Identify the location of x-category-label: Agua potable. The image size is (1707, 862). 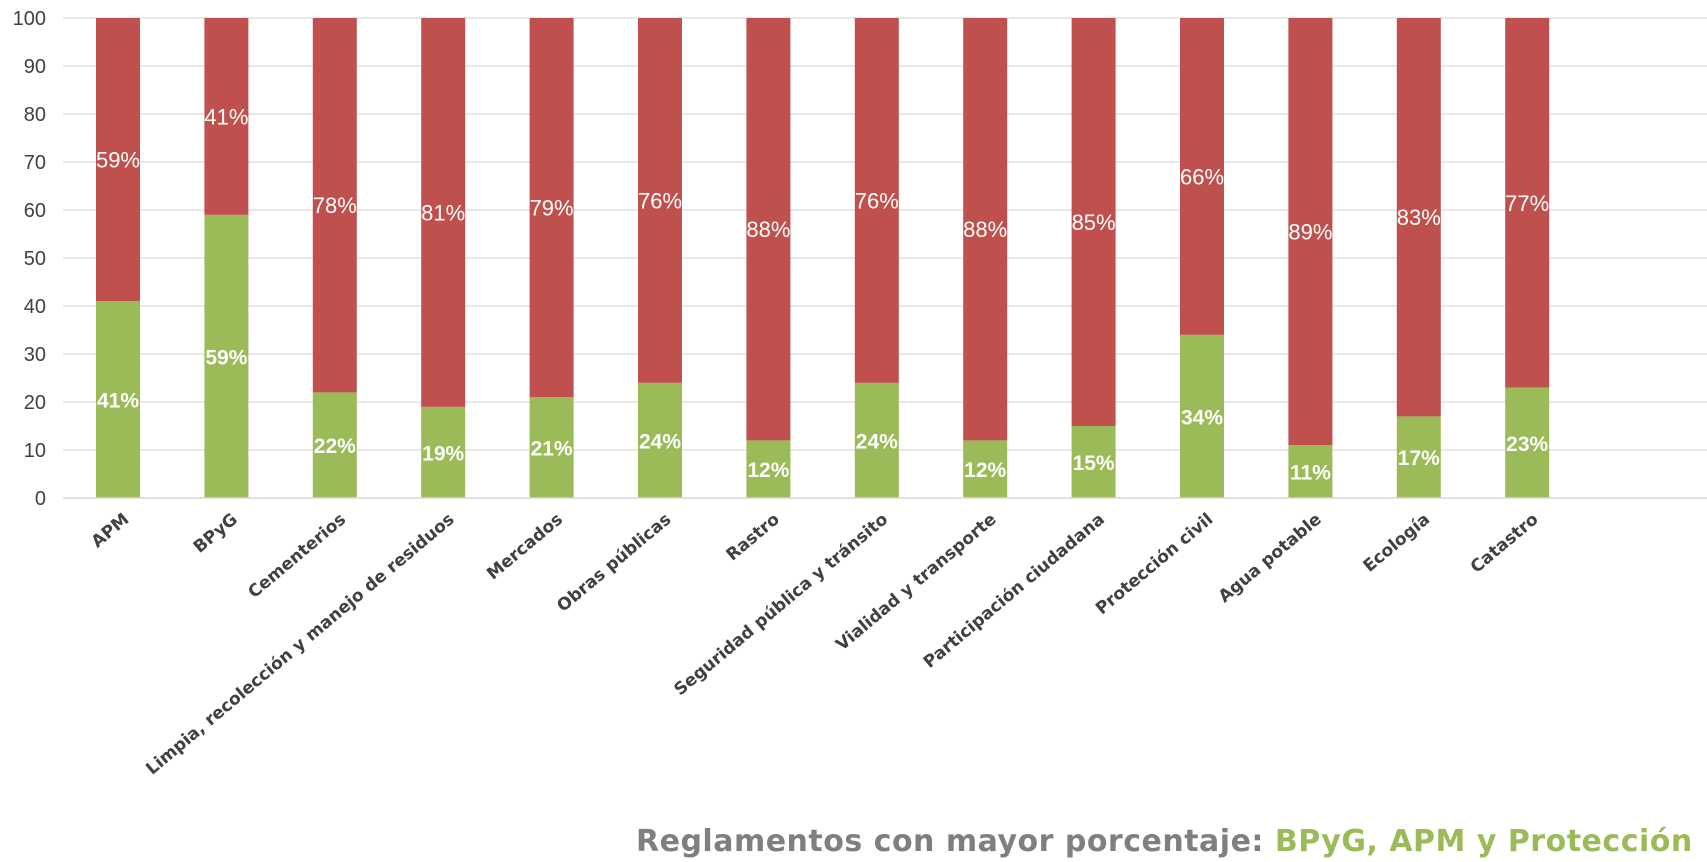
(1270, 558).